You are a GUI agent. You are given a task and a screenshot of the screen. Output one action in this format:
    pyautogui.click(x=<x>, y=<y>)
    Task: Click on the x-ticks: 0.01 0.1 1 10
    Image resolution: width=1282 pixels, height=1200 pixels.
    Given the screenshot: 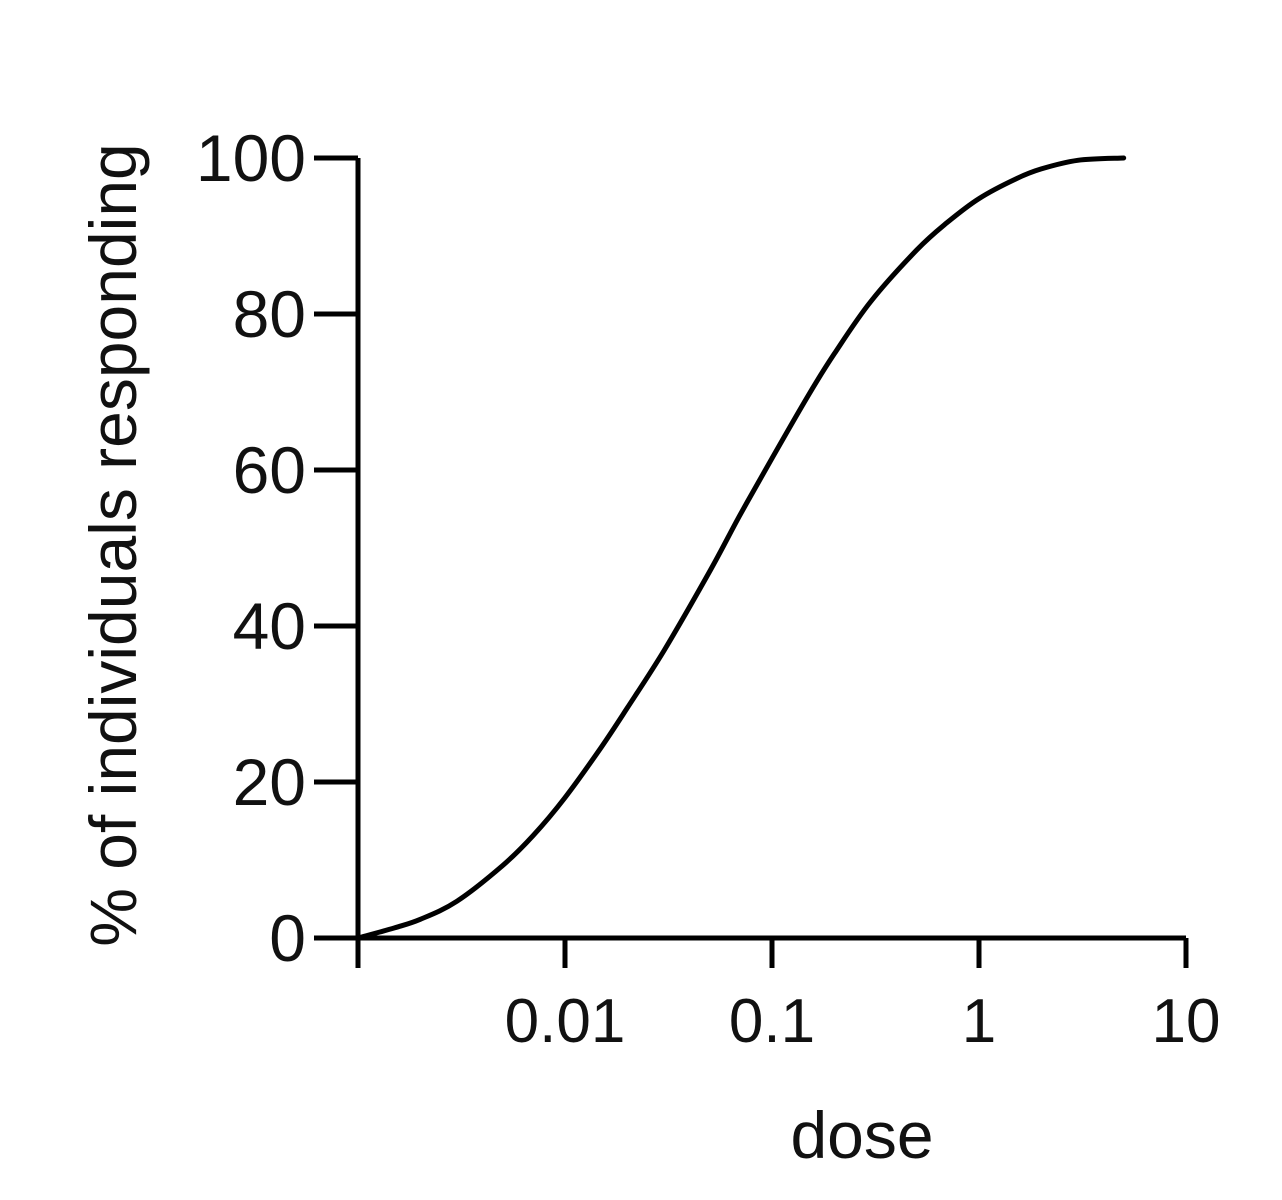 What is the action you would take?
    pyautogui.click(x=788, y=997)
    